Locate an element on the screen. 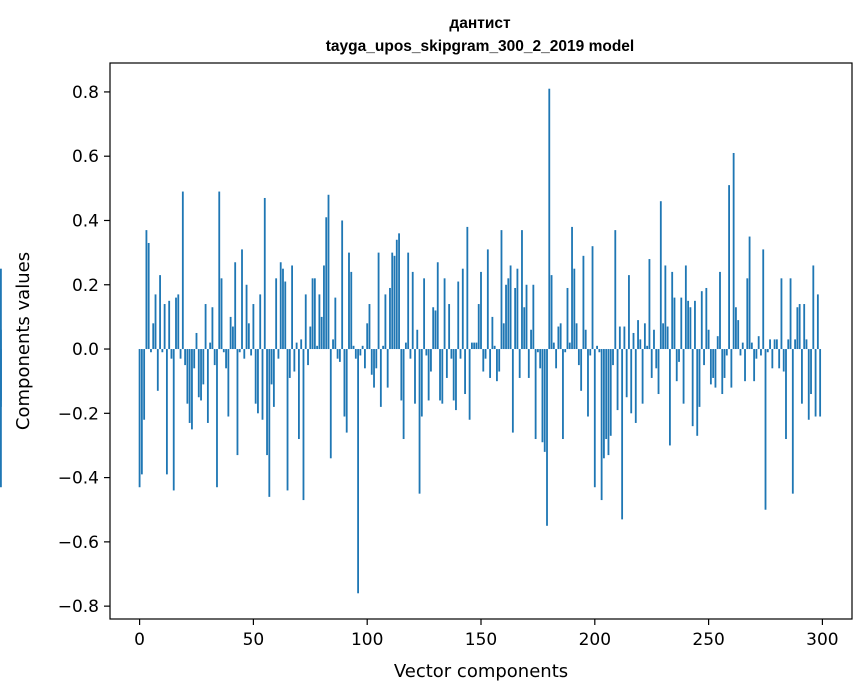  x-axis-label: Vector components is located at coordinates (481, 671).